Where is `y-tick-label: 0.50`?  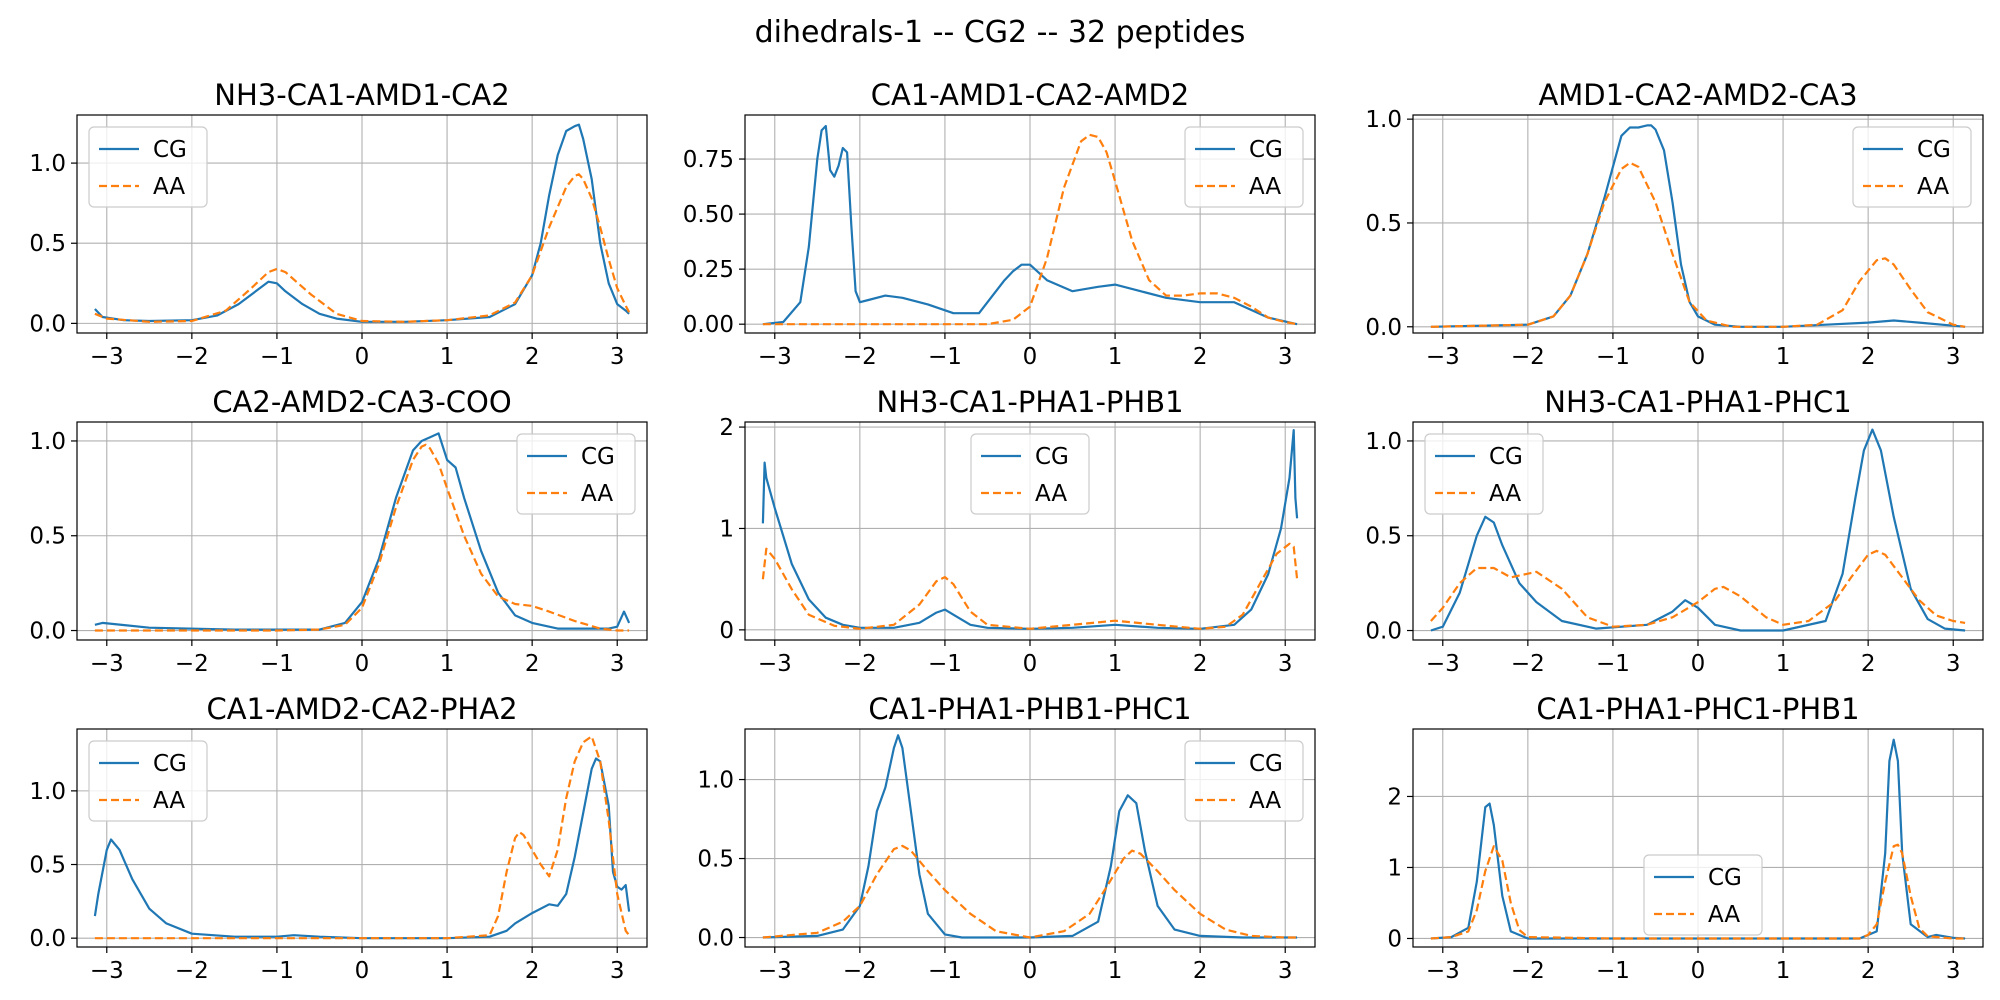
y-tick-label: 0.50 is located at coordinates (708, 215).